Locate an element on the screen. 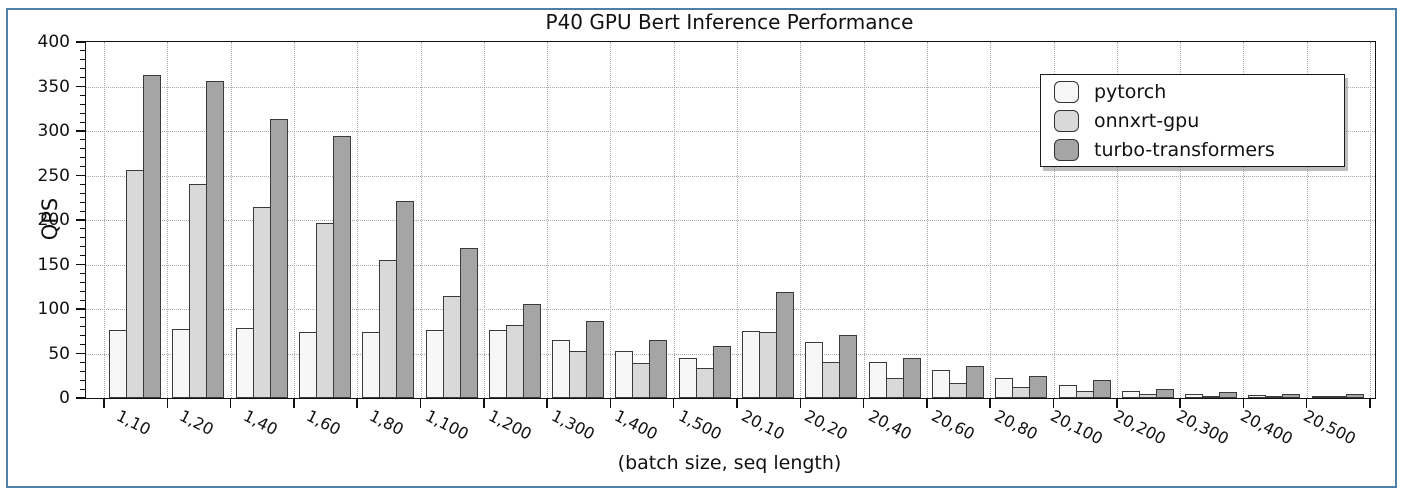 The image size is (1404, 492). legend-label-onnxrt-gpu: onnxrt-gpu is located at coordinates (1147, 120).